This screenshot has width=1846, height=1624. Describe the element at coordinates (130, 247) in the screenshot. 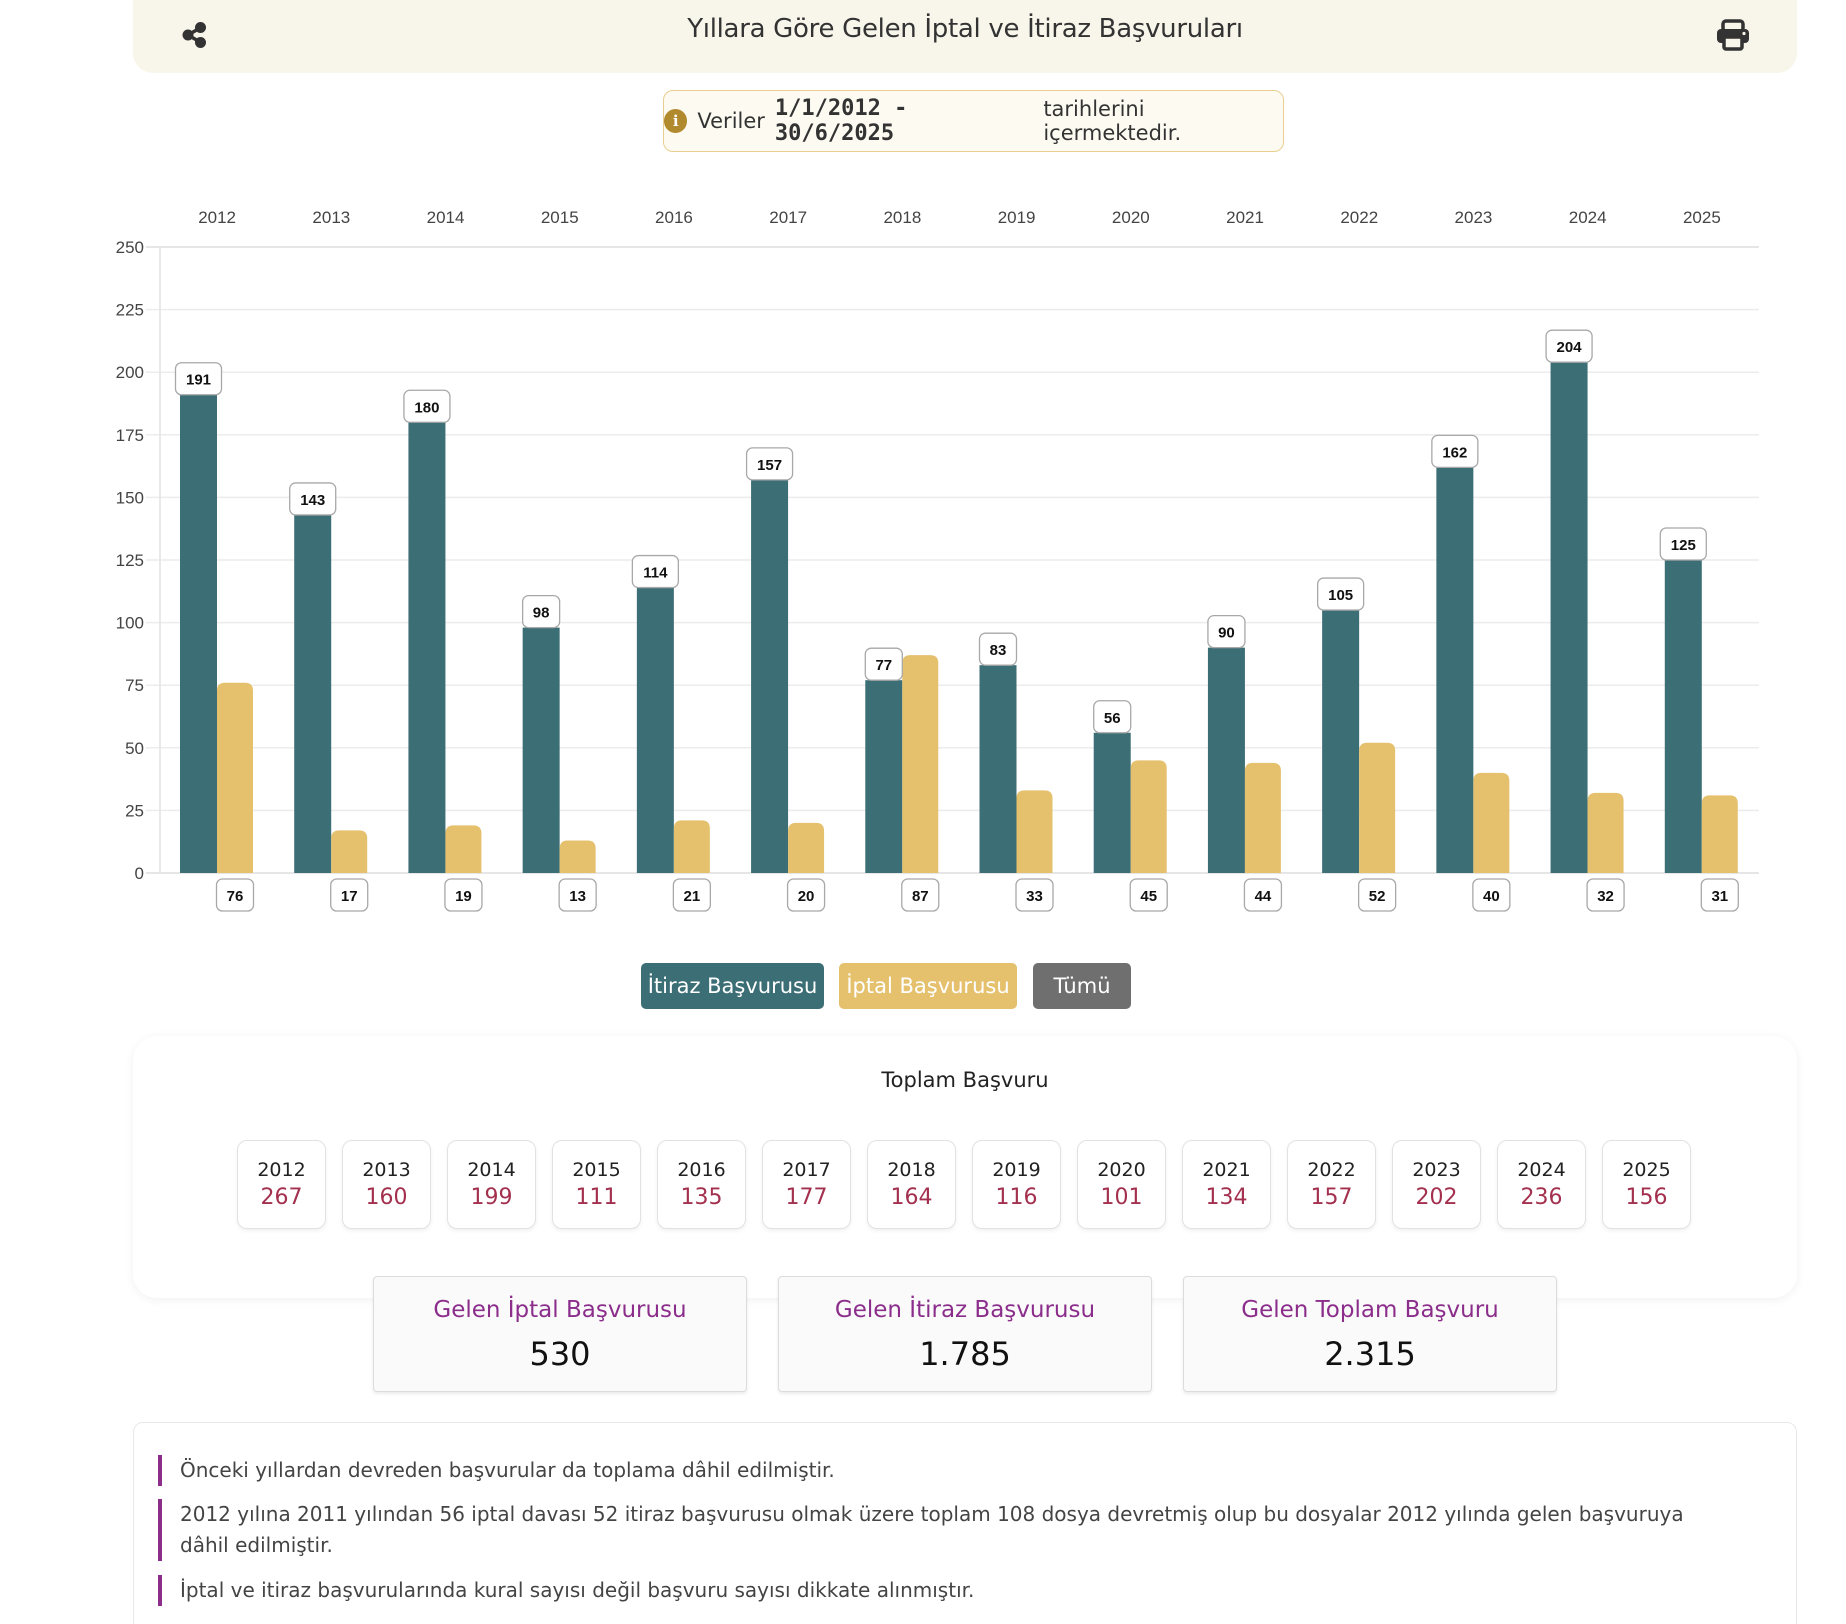

I see `y-tick-label: 250` at that location.